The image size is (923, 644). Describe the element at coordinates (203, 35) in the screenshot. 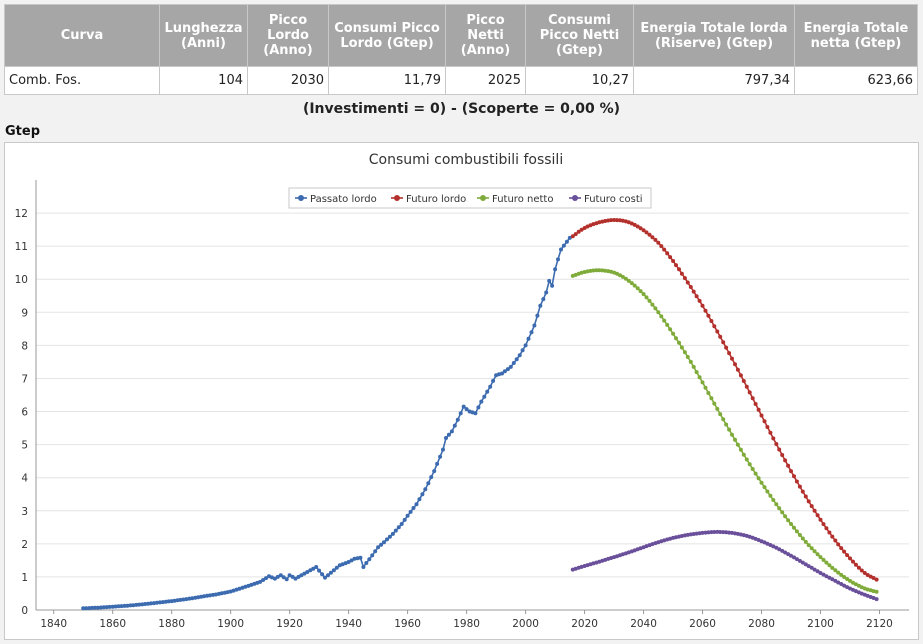

I see `header-lunghezza: Lunghezza (Anni)` at that location.